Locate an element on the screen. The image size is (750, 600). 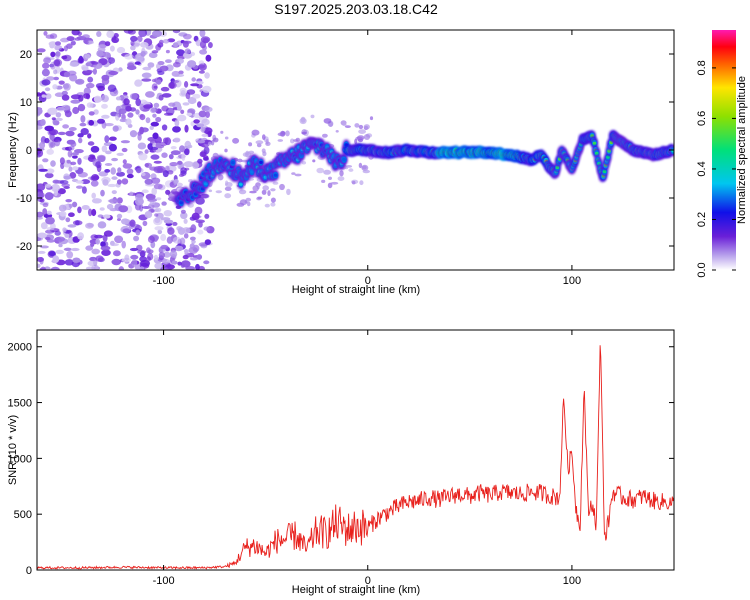
x-tick-label: 100 is located at coordinates (572, 581).